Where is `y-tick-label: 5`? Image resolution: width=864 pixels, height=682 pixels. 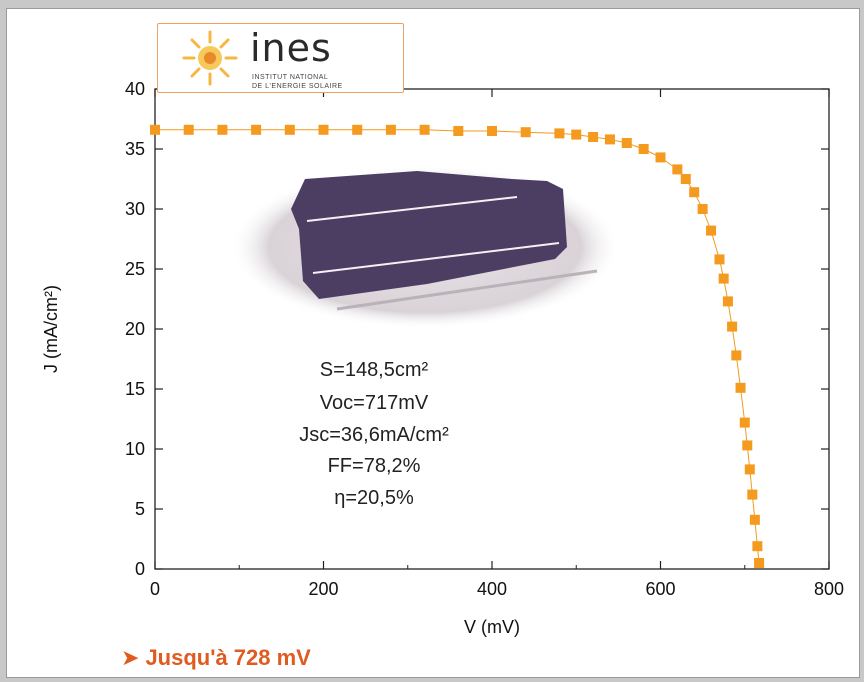
y-tick-label: 5 is located at coordinates (140, 509).